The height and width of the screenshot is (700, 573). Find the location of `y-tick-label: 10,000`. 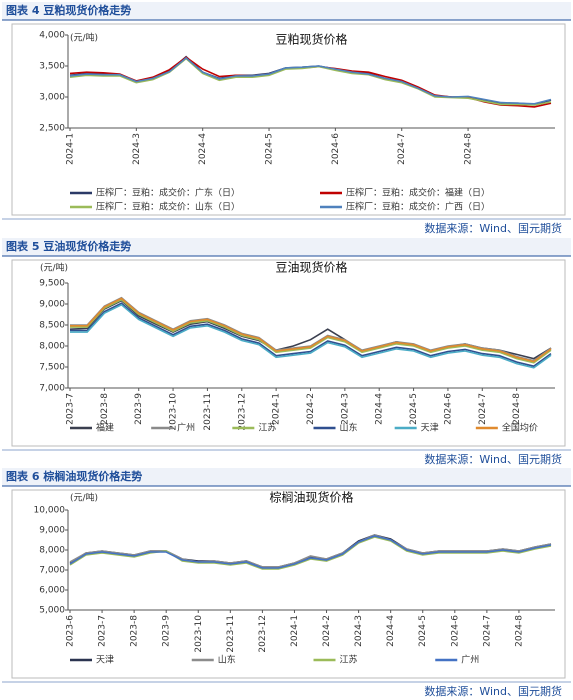

y-tick-label: 10,000 is located at coordinates (50, 511).